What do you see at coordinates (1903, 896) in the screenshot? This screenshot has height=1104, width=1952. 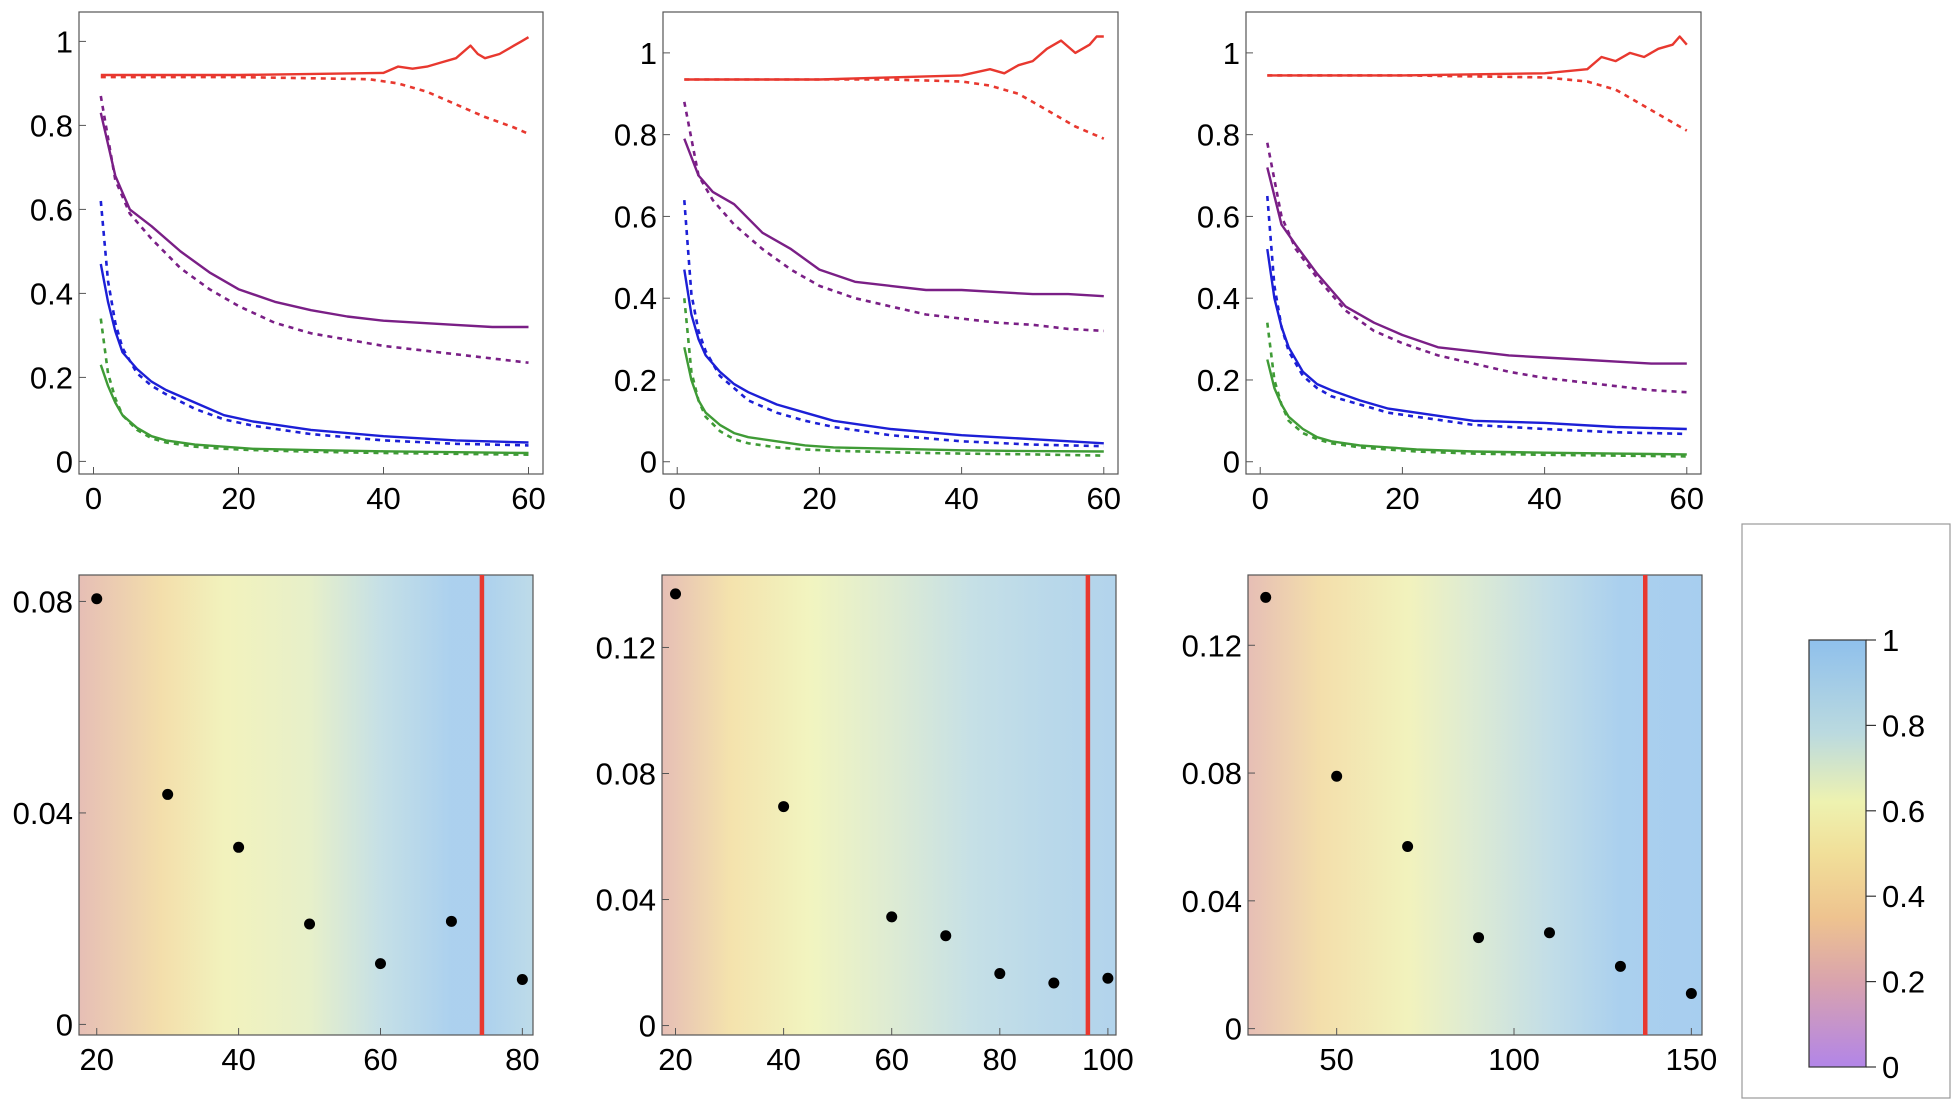 I see `colorbar-tick-label: 0.4` at bounding box center [1903, 896].